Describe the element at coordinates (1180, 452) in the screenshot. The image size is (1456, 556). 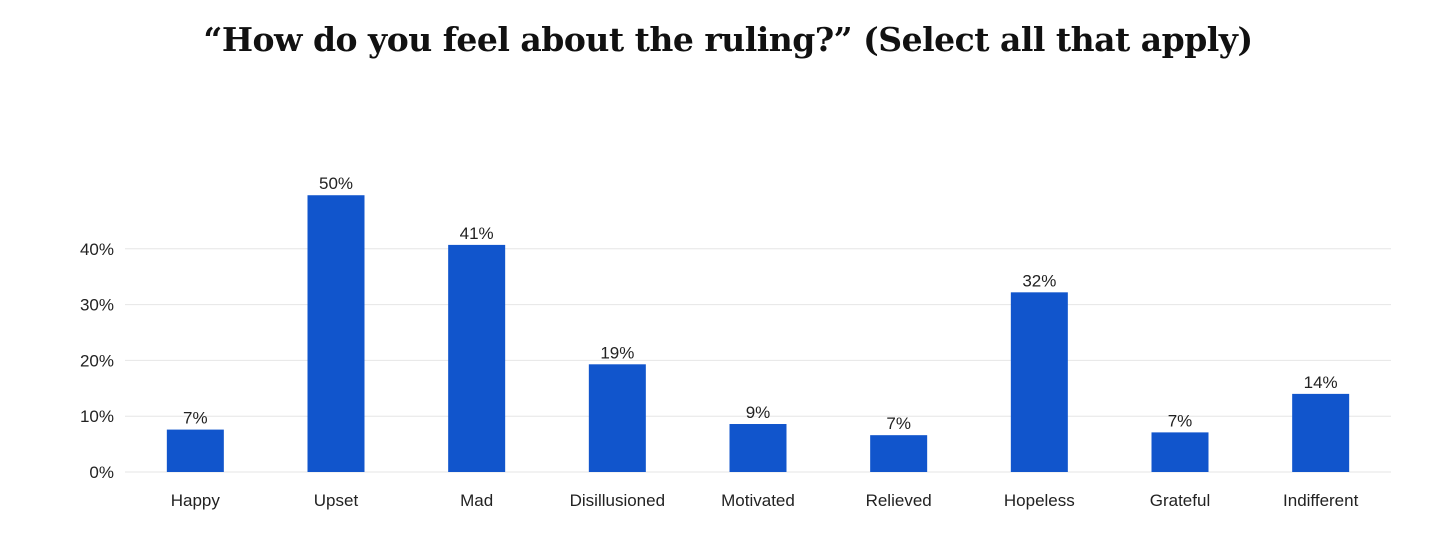
I see `bar-grateful` at that location.